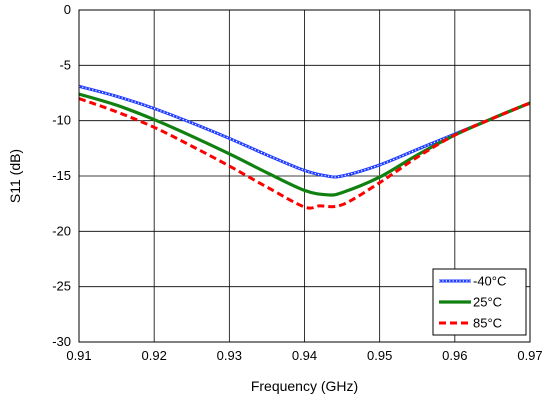  Describe the element at coordinates (487, 302) in the screenshot. I see `legend-label: 25°C` at that location.